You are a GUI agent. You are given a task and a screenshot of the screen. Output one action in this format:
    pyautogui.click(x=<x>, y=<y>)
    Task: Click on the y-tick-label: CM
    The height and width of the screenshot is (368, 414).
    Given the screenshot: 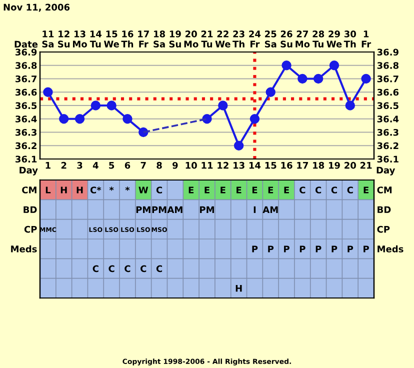 What is the action you would take?
    pyautogui.click(x=384, y=190)
    